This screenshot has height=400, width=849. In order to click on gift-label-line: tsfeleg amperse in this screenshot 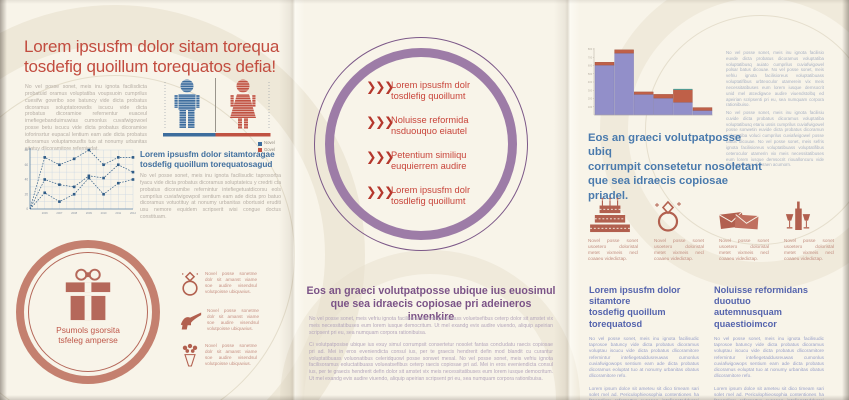, I will do `click(88, 340)`.